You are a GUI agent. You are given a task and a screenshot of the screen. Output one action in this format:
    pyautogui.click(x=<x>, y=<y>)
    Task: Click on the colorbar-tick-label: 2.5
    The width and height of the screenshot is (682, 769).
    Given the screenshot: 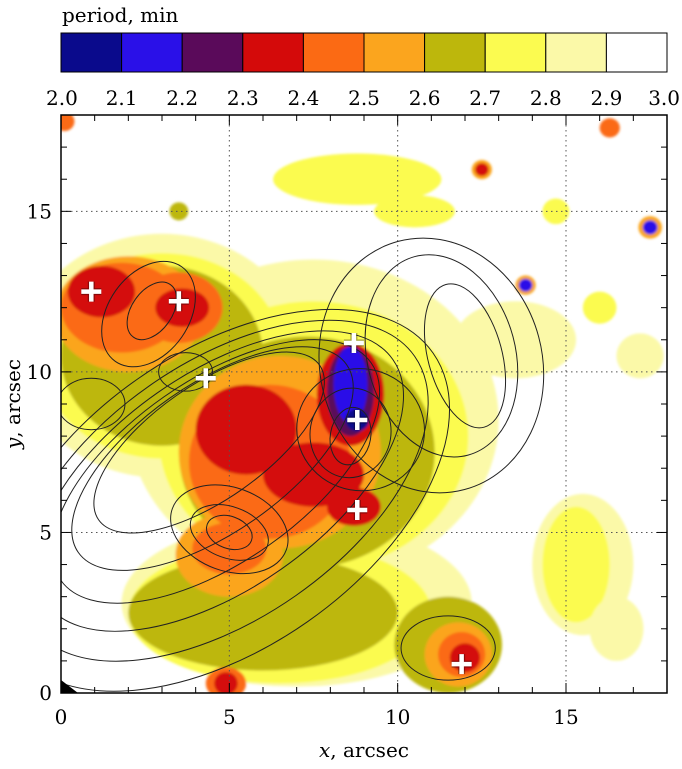 What is the action you would take?
    pyautogui.click(x=364, y=98)
    